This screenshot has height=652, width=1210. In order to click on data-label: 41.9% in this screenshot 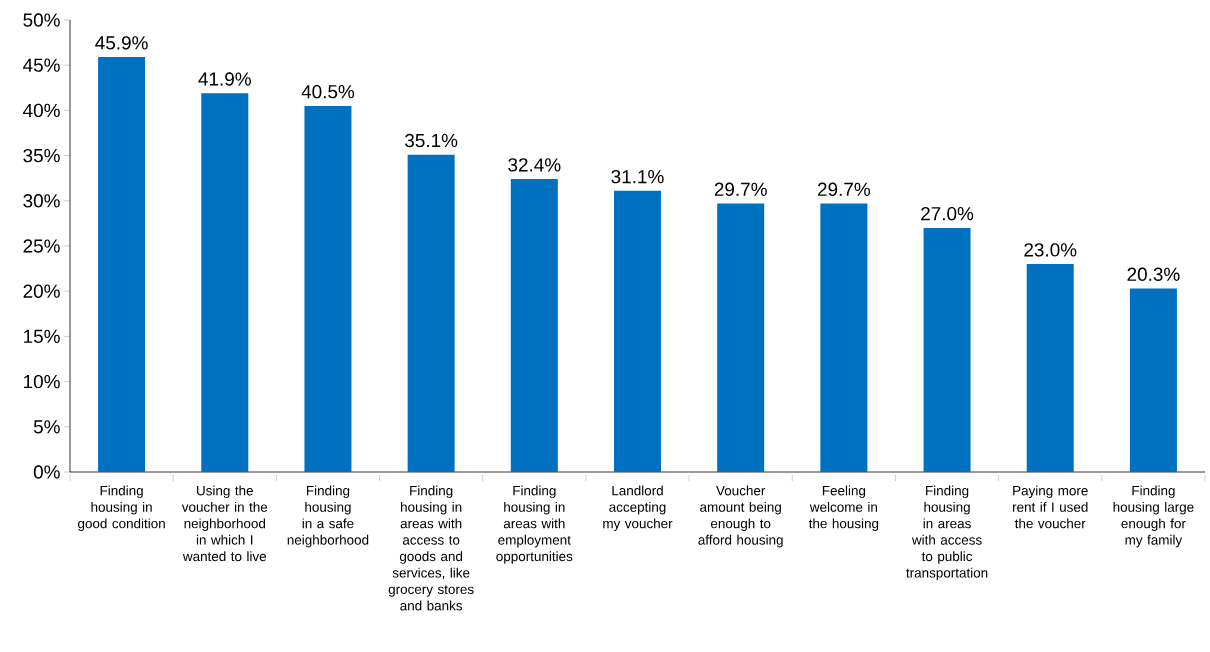, I will do `click(224, 79)`.